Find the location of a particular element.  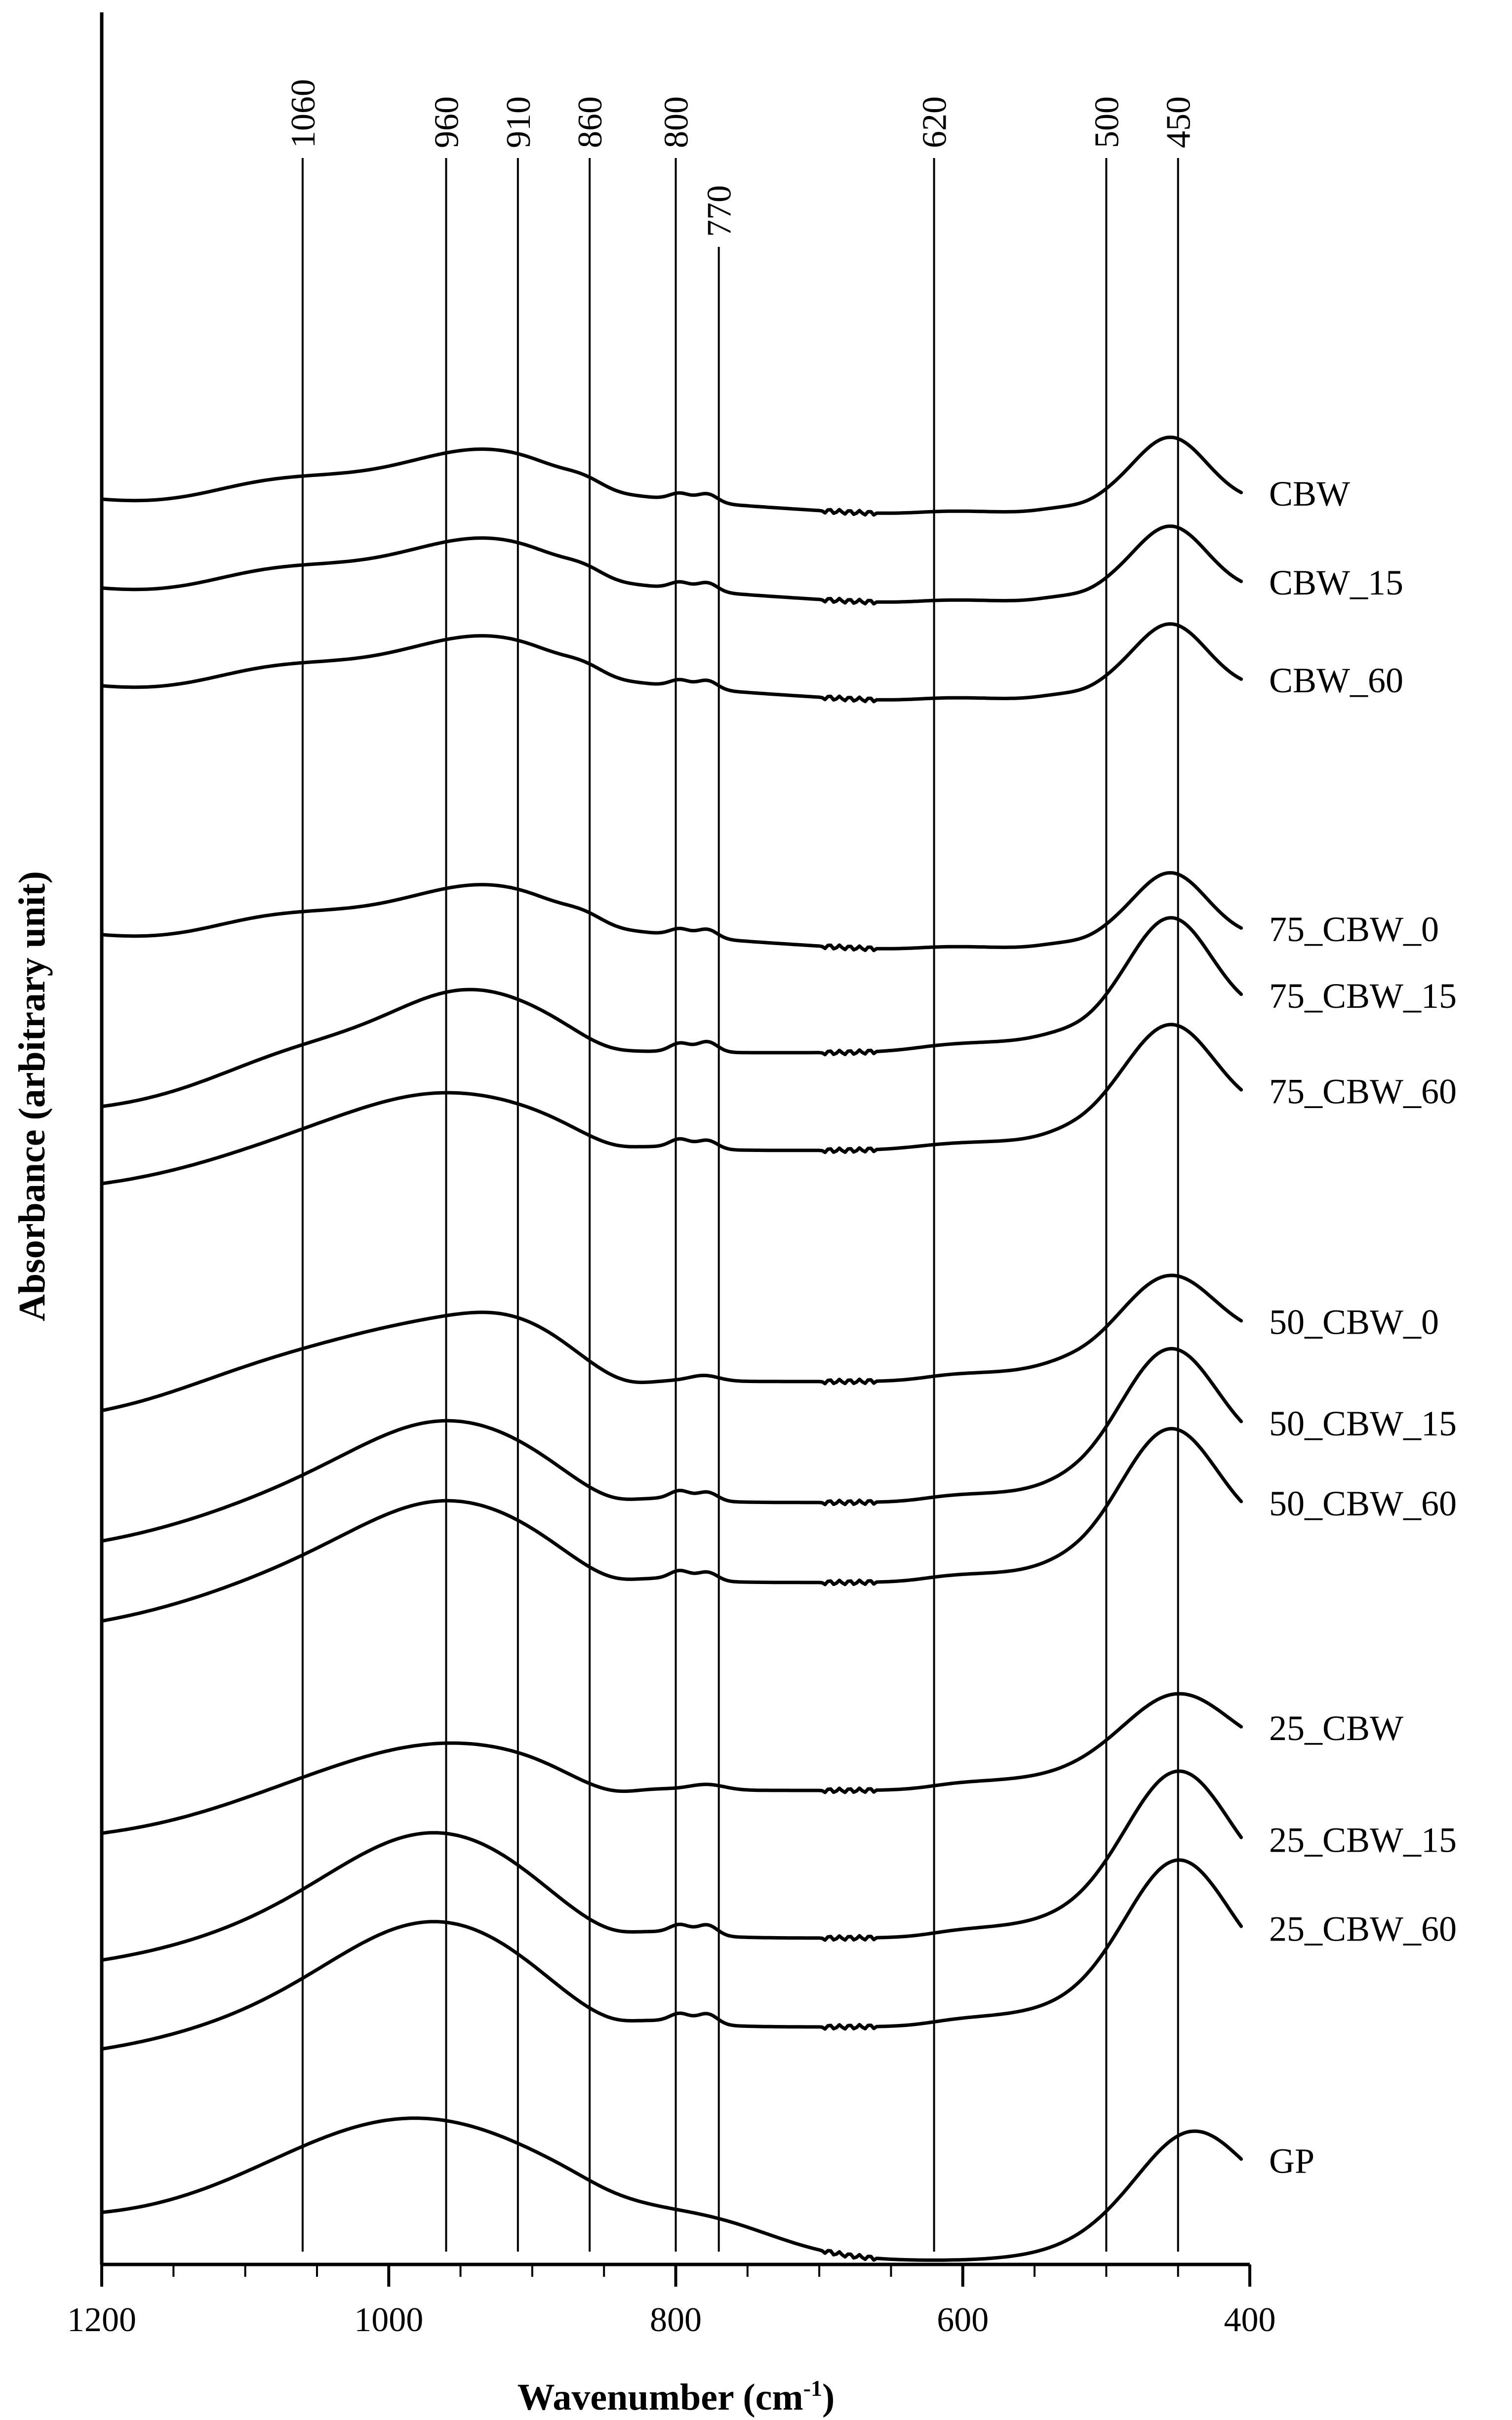

x-ticks: 1200 1000 800 600 400 is located at coordinates (672, 2301).